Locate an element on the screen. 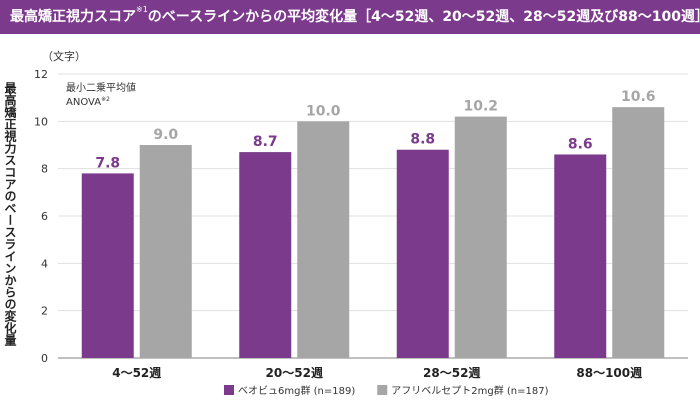 The image size is (700, 415). annotation-footnote-mark: ※2 is located at coordinates (105, 99).